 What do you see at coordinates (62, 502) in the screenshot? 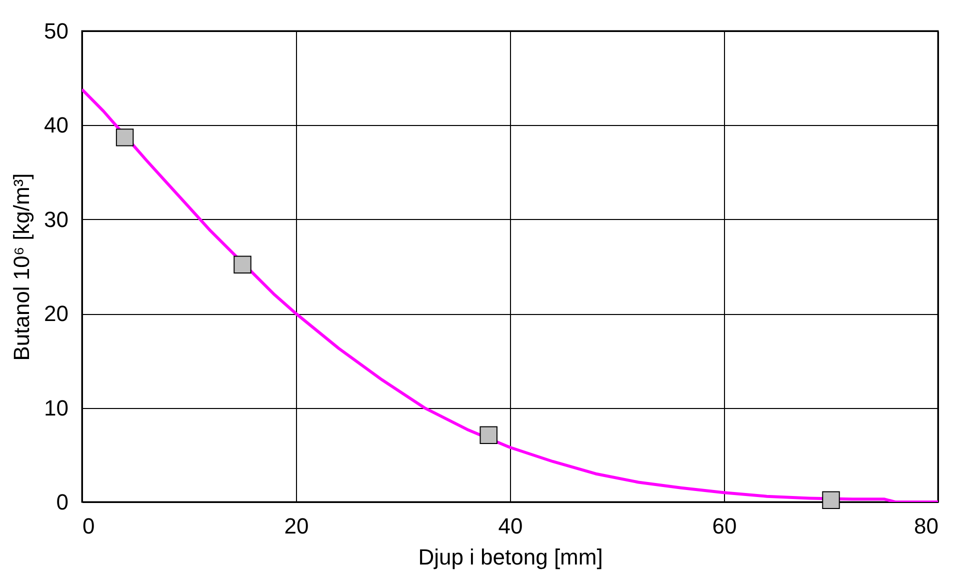
I see `y-tick-label: 0` at bounding box center [62, 502].